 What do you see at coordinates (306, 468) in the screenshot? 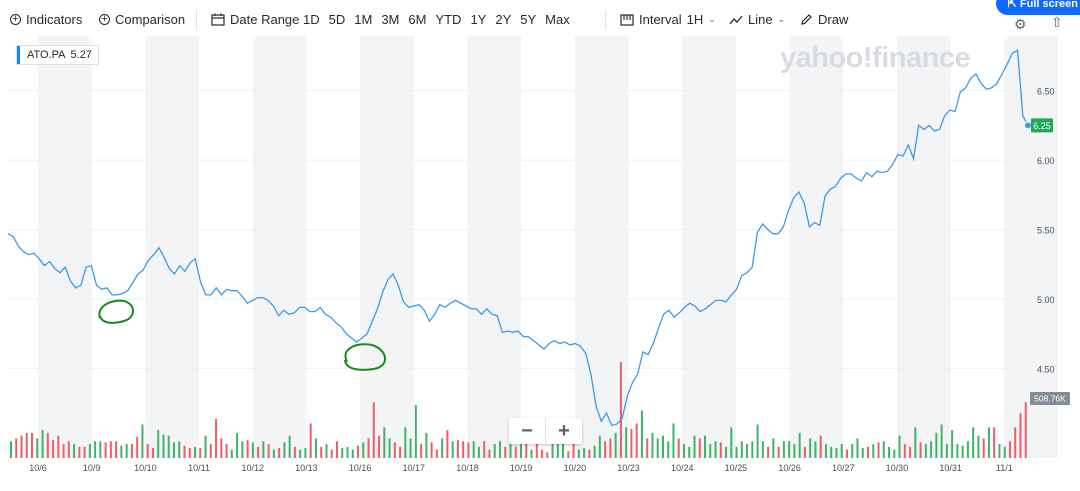
I see `x-tick-label: 10/13` at bounding box center [306, 468].